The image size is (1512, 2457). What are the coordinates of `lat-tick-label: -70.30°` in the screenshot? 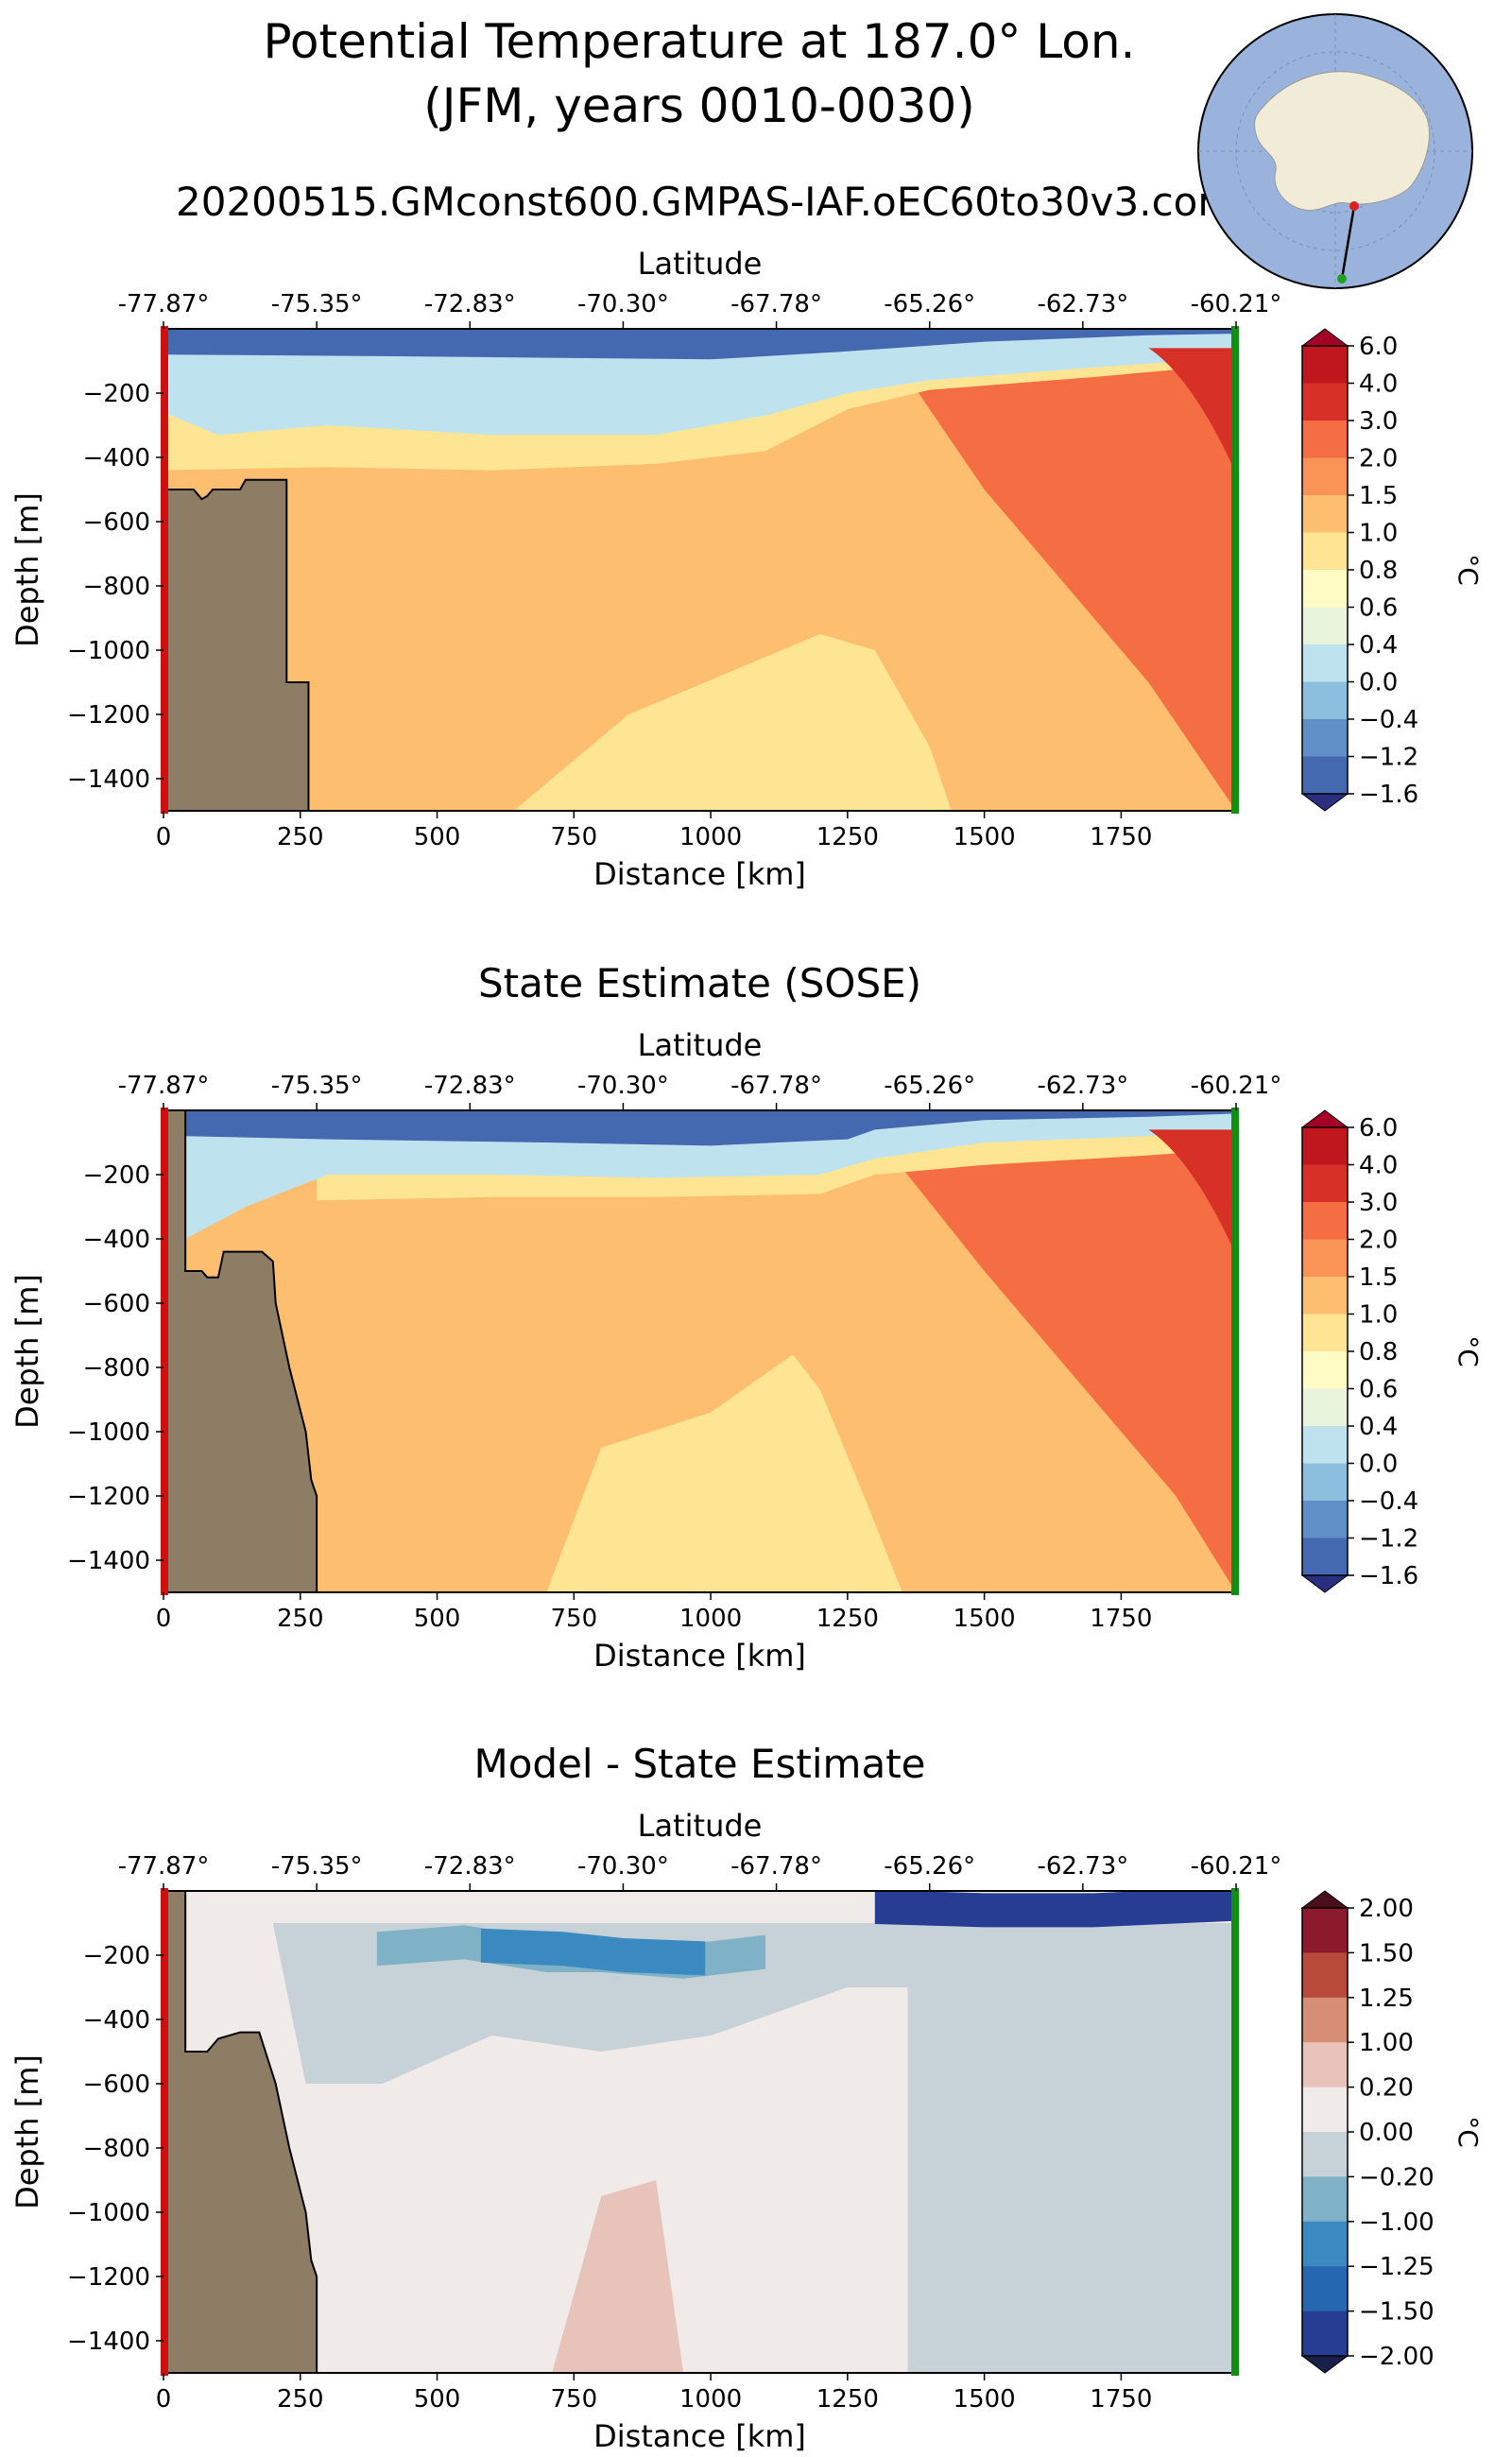 It's located at (623, 304).